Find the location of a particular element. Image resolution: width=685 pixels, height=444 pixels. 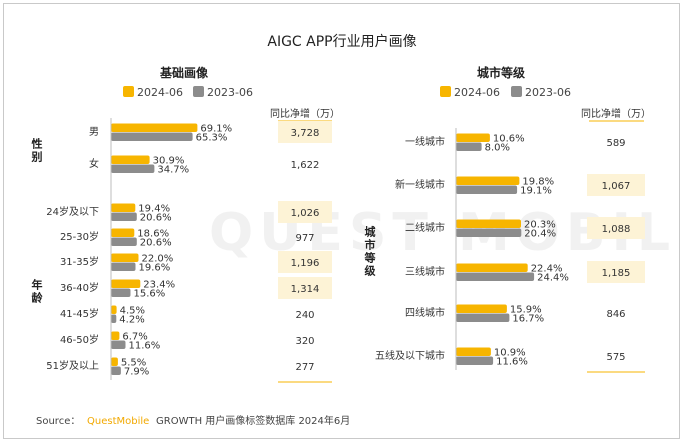

data-label-2024: 19.4% is located at coordinates (154, 209).